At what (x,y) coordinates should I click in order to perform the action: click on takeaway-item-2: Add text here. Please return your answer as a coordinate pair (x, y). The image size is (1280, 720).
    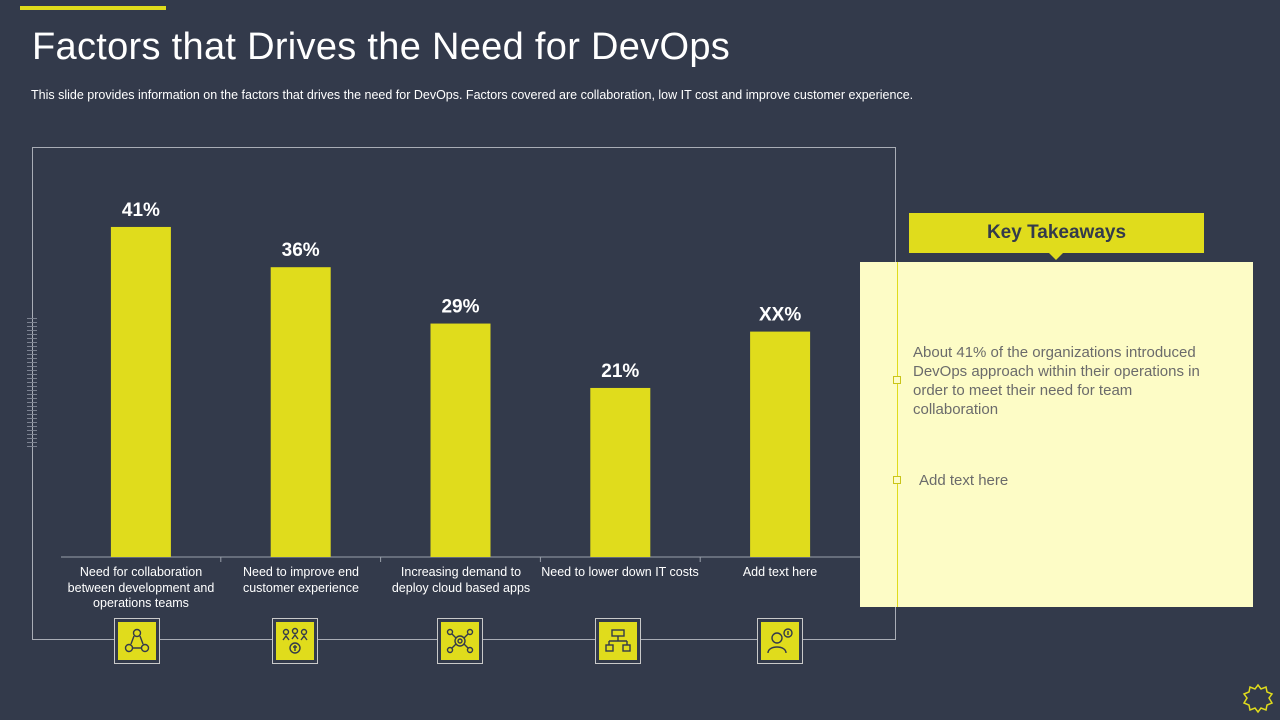
    Looking at the image, I should click on (964, 480).